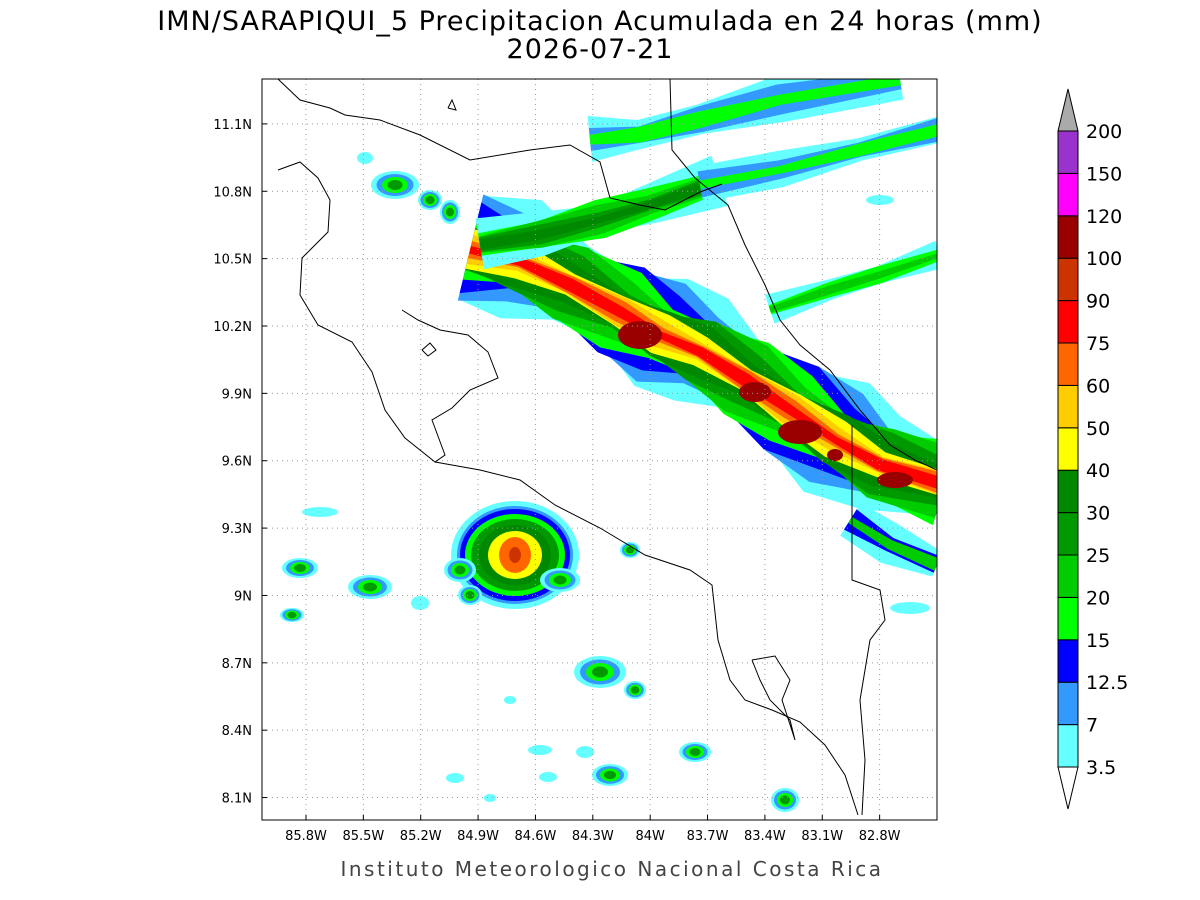 The image size is (1200, 900). I want to click on colorbar: 3.5 7 12.5 15 20 25 30 40 50 60 75 90 100 120 150 200, so click(1092, 449).